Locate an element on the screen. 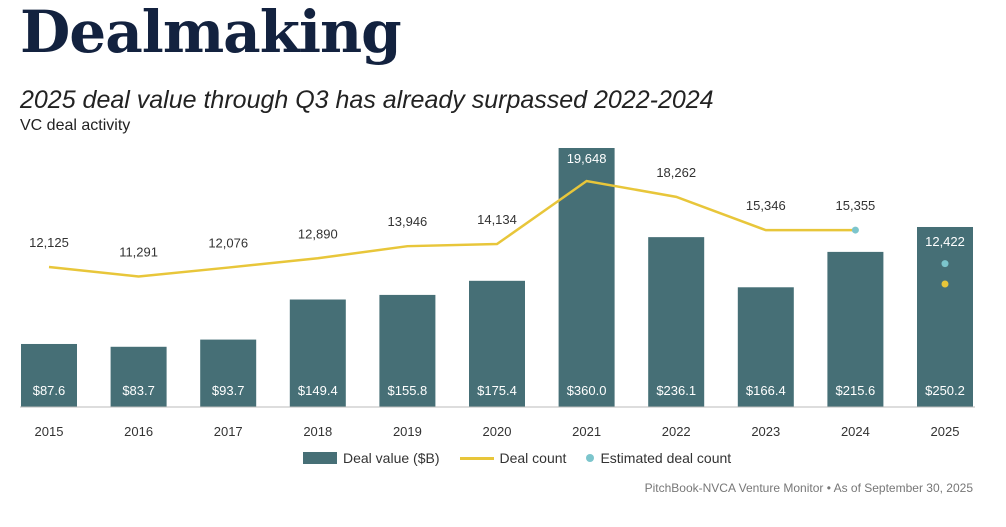 The height and width of the screenshot is (527, 1006). bar-label-2024: $215.6 is located at coordinates (856, 390).